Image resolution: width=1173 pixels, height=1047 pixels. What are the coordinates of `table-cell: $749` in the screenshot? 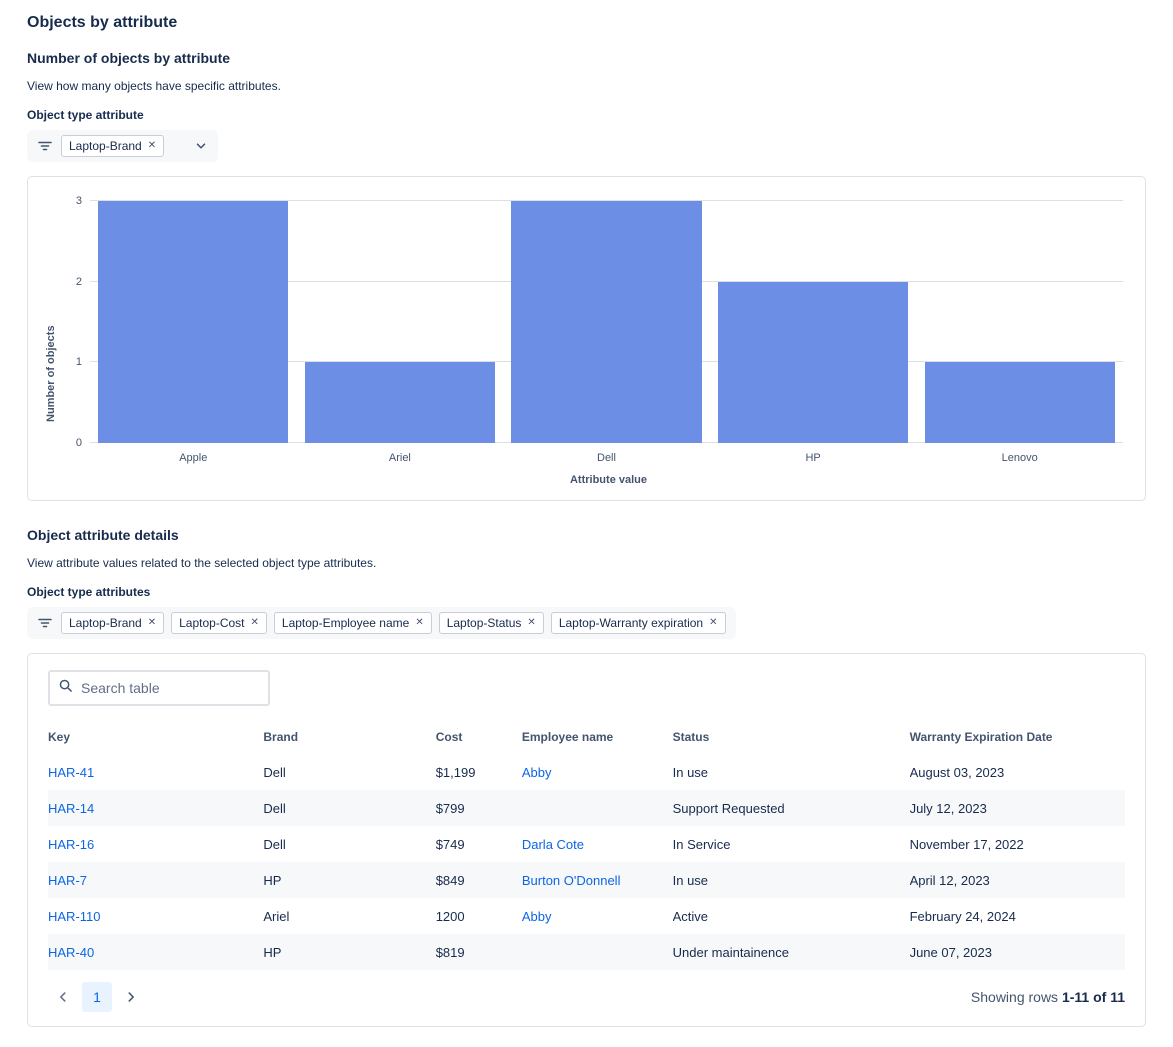 It's located at (450, 844).